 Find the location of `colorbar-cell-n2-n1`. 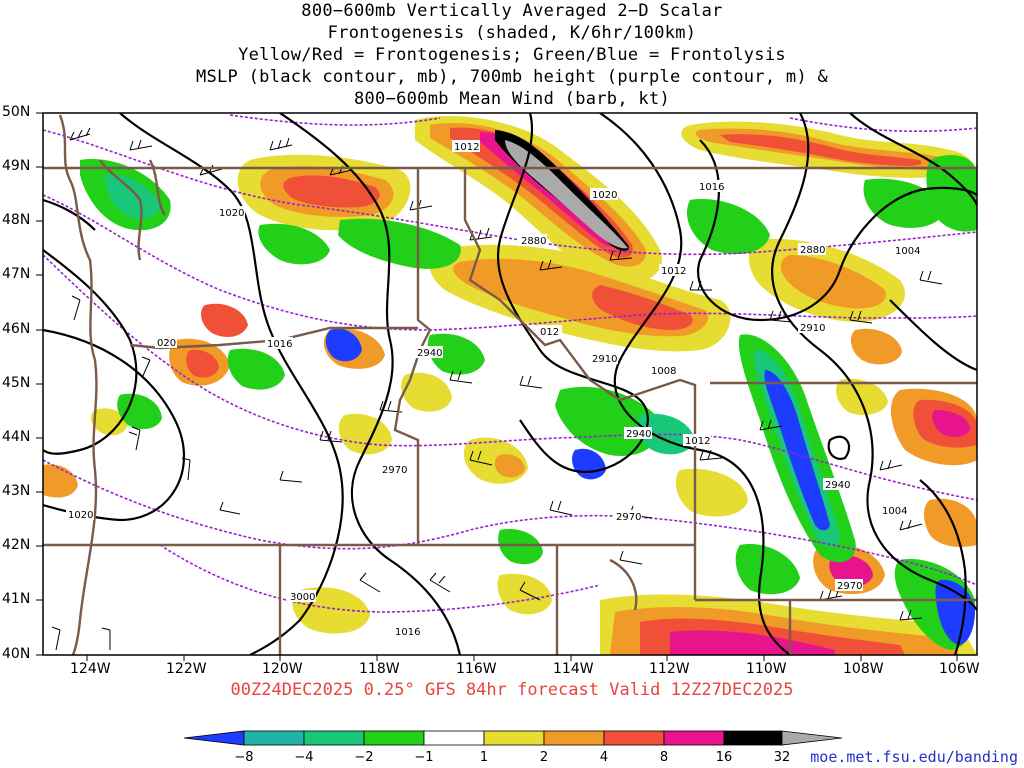

colorbar-cell-n2-n1 is located at coordinates (394, 738).